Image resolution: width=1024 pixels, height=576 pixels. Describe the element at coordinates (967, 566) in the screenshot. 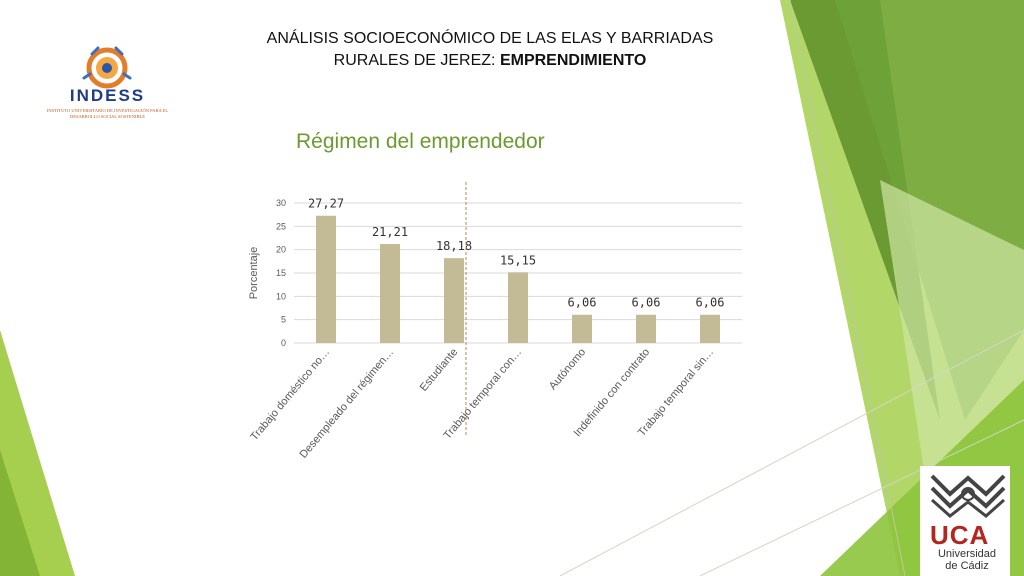

I see `uca-subtitle-line-2: de Cádiz` at that location.